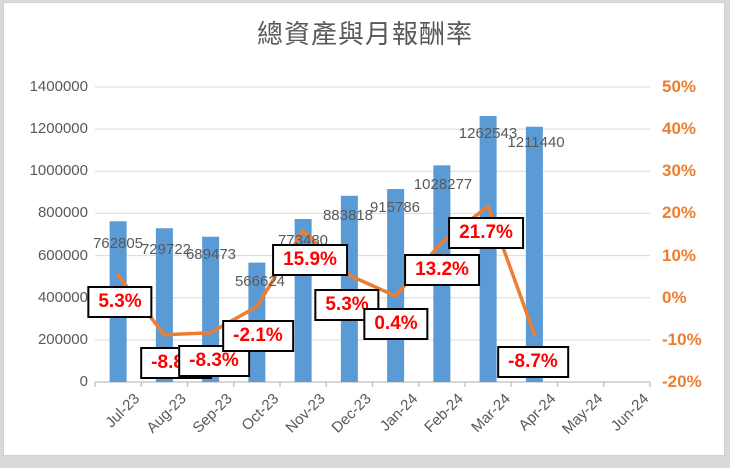 The width and height of the screenshot is (730, 468). What do you see at coordinates (679, 255) in the screenshot?
I see `right-axis-tick-label: 10%` at bounding box center [679, 255].